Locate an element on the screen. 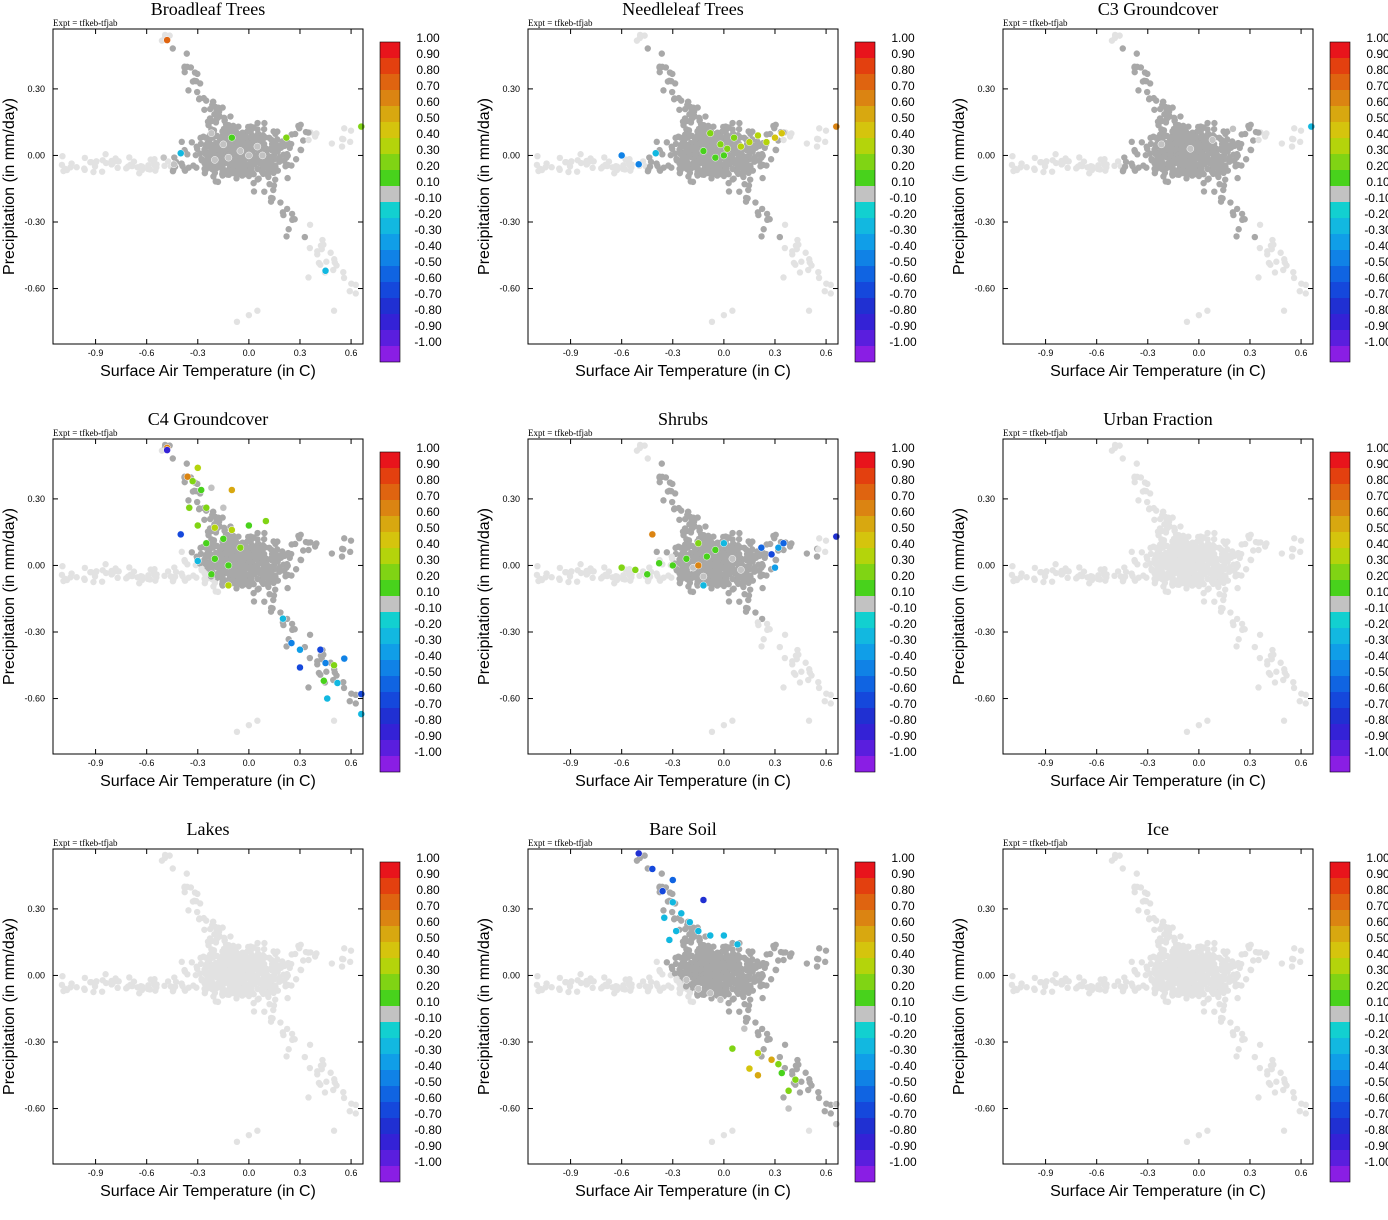 This screenshot has width=1388, height=1220. y-tick-label: -0.60 is located at coordinates (509, 289).